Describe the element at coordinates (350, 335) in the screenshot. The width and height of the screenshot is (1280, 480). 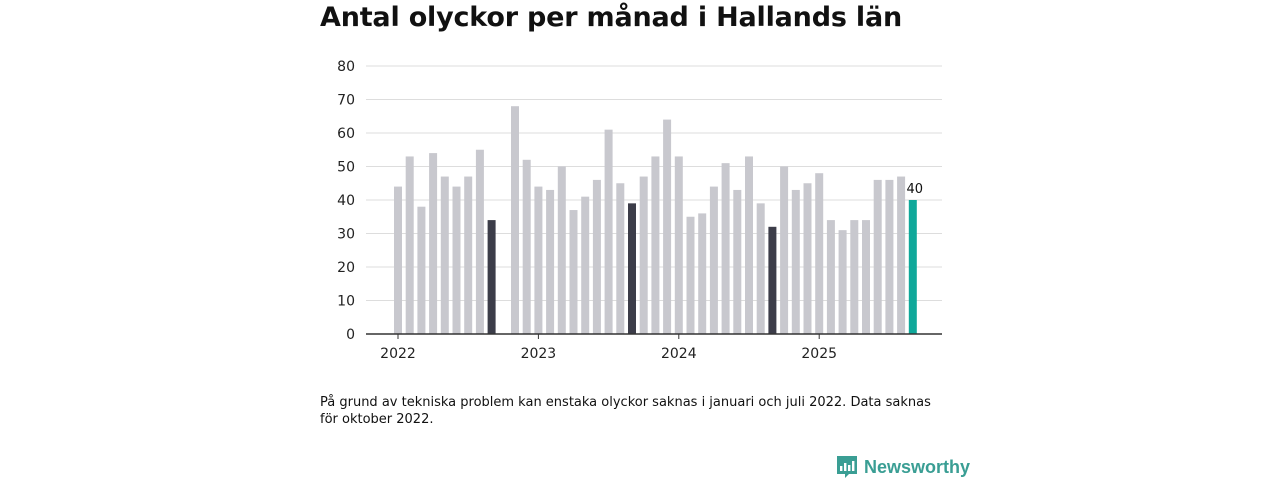
I see `y-tick-label: 0` at that location.